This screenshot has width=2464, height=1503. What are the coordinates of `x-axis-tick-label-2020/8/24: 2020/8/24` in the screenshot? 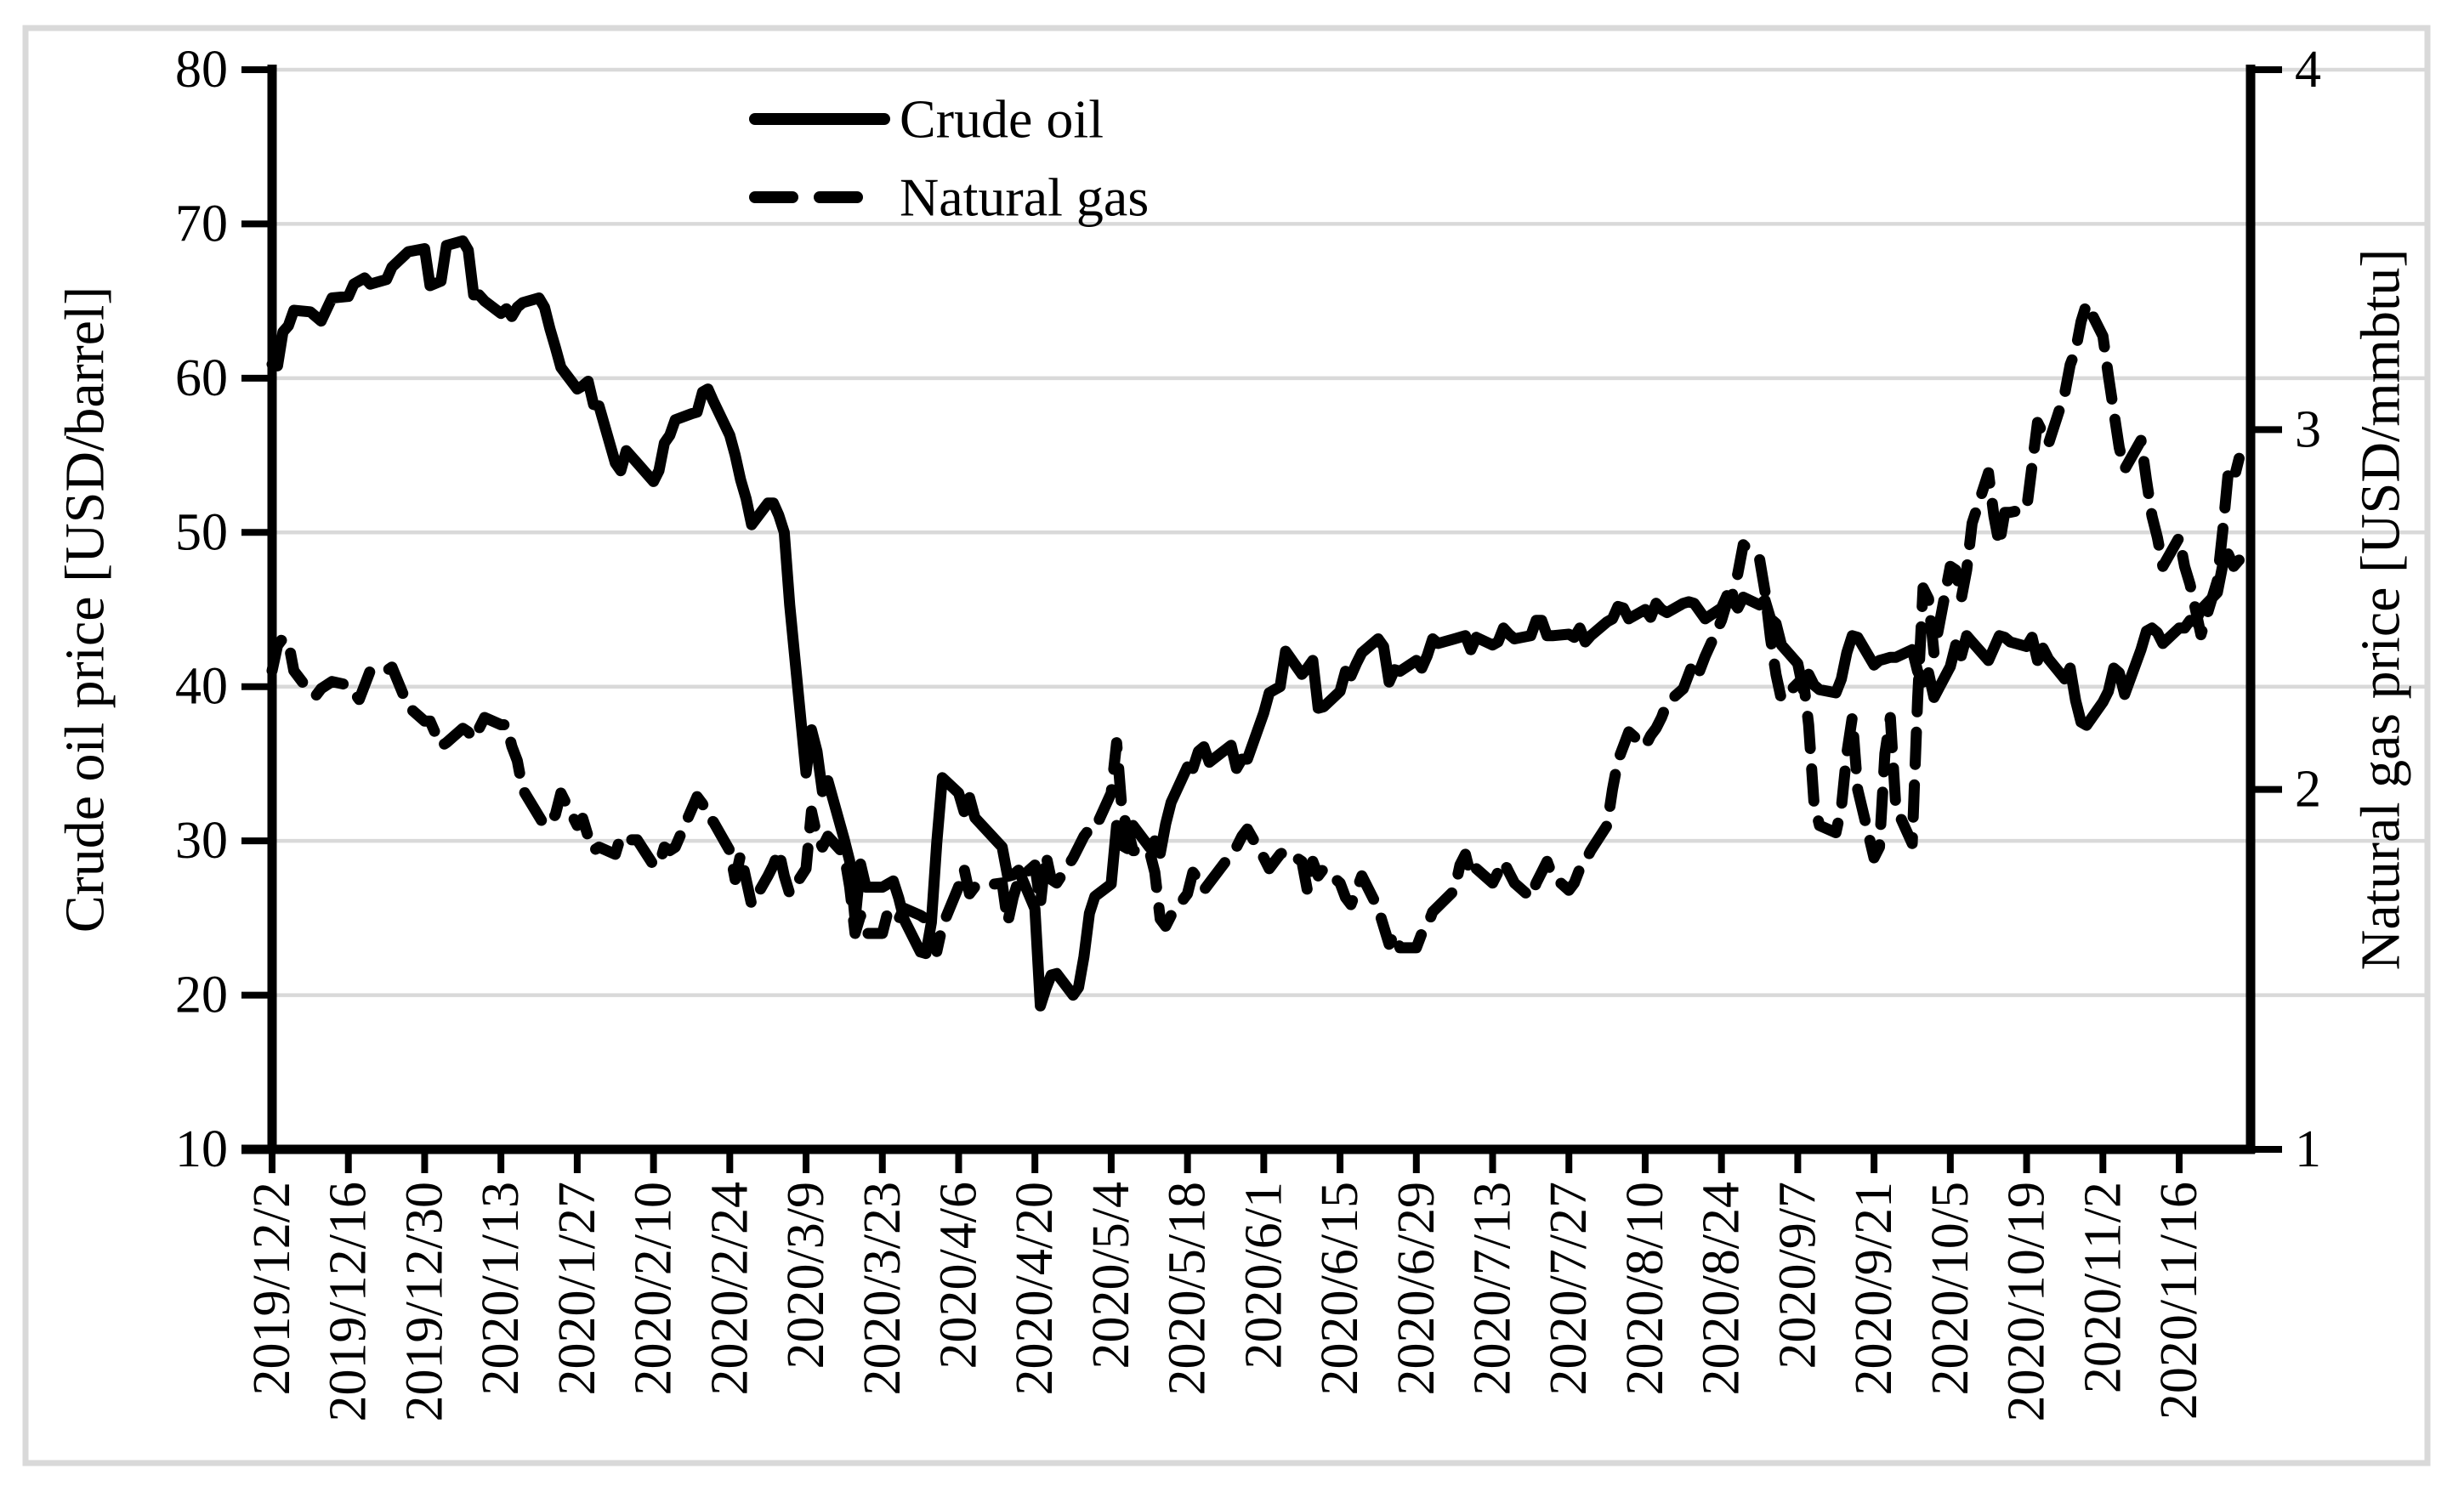 It's located at (1722, 1288).